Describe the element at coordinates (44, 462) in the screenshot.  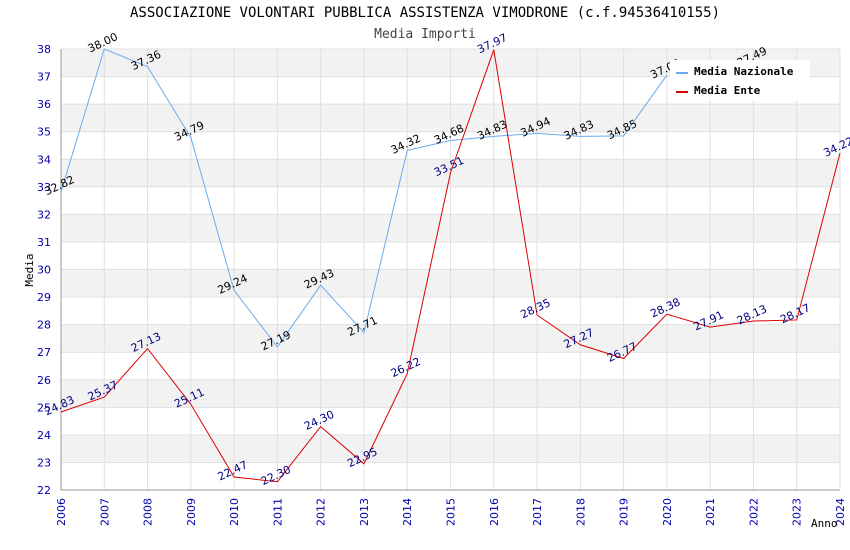
I see `y-tick-label: 23` at that location.